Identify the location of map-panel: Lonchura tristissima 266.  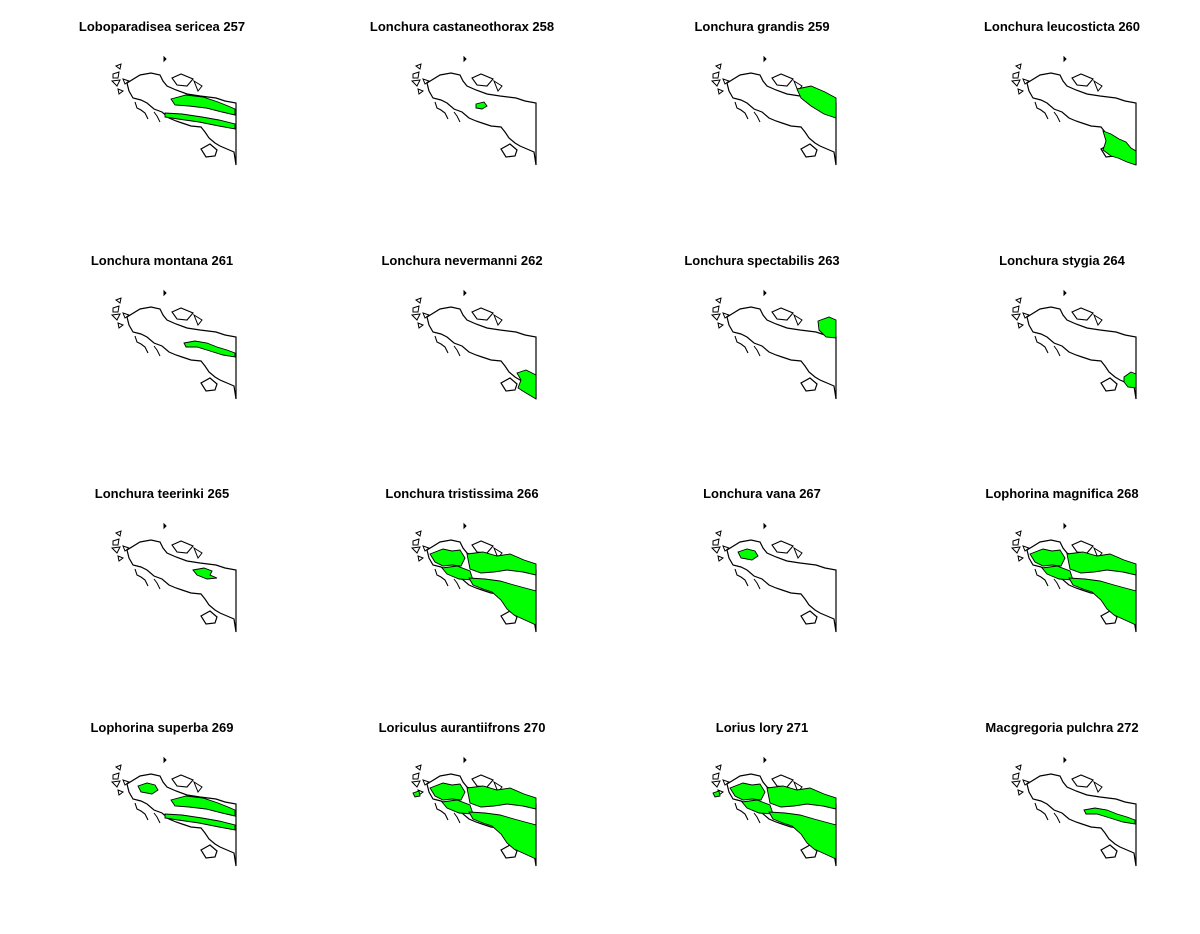
(462, 583).